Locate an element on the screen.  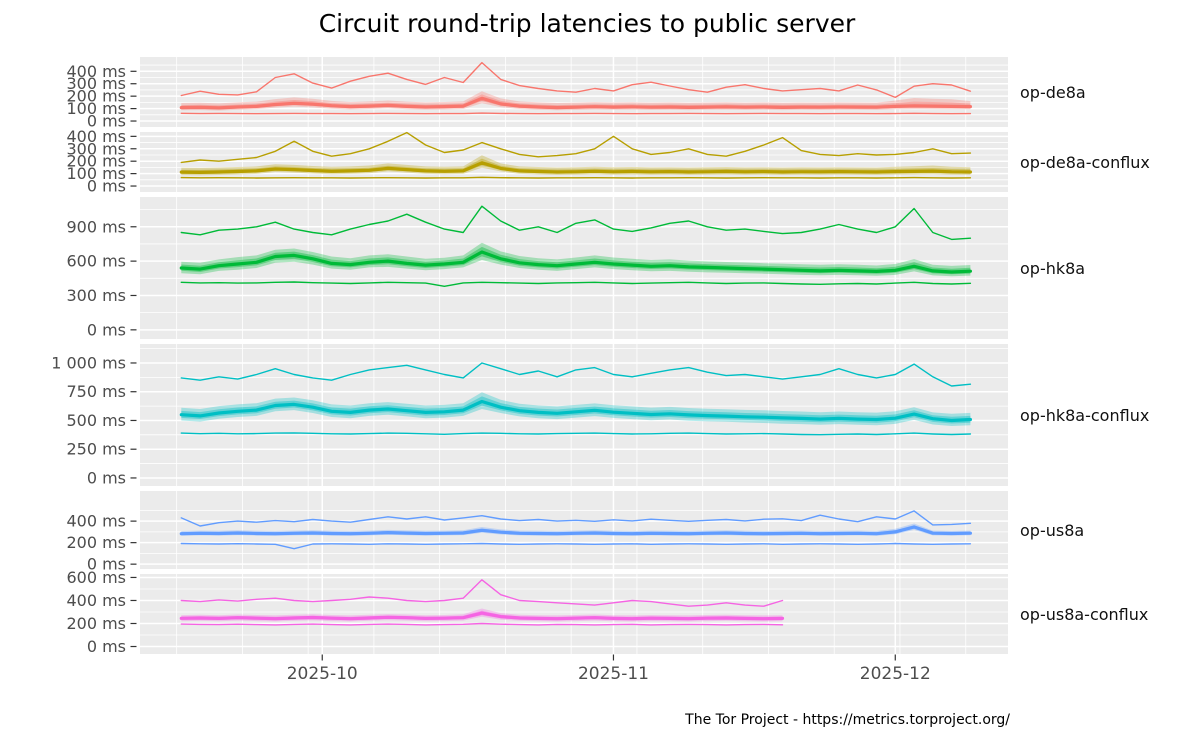
x-tick-label: 2025-10 is located at coordinates (322, 674).